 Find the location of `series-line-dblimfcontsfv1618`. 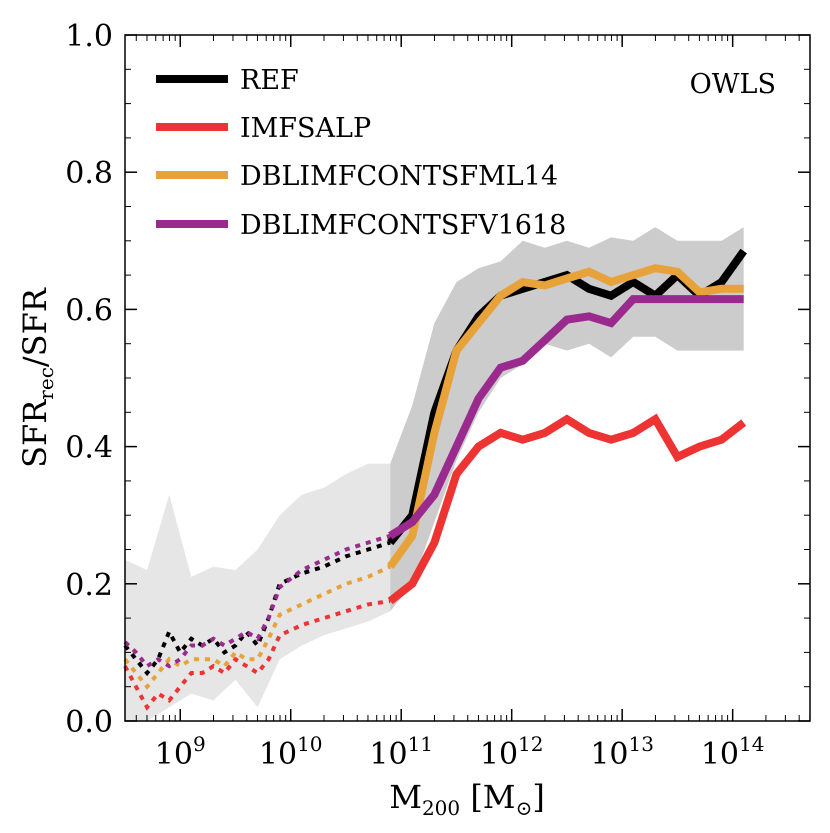

series-line-dblimfcontsfv1618 is located at coordinates (566, 417).